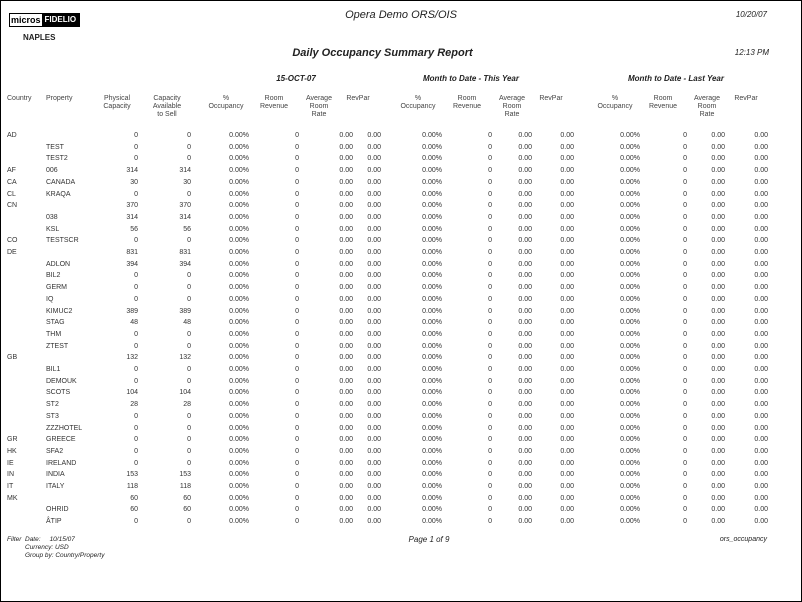 The height and width of the screenshot is (602, 802). Describe the element at coordinates (12, 135) in the screenshot. I see `cell-country: AD` at that location.